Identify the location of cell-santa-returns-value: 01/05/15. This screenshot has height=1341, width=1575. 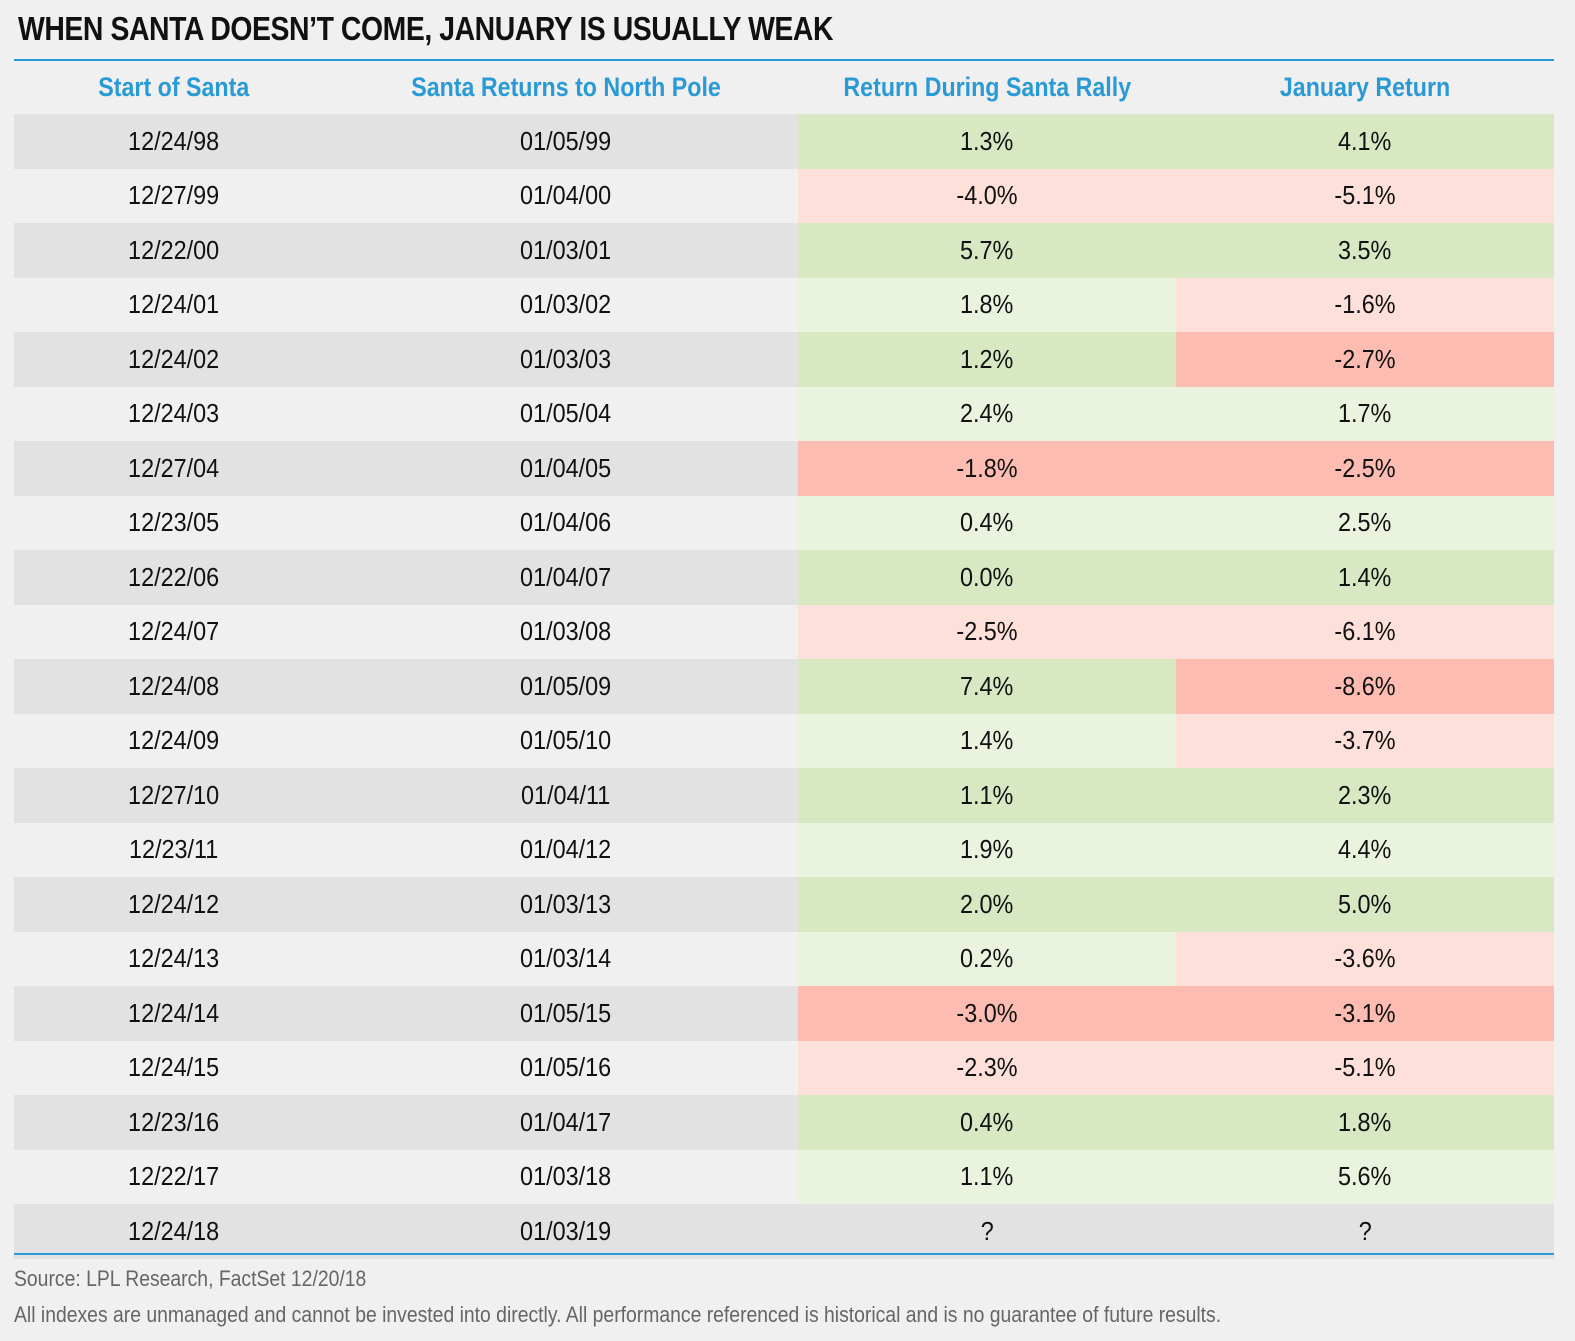
(566, 1012).